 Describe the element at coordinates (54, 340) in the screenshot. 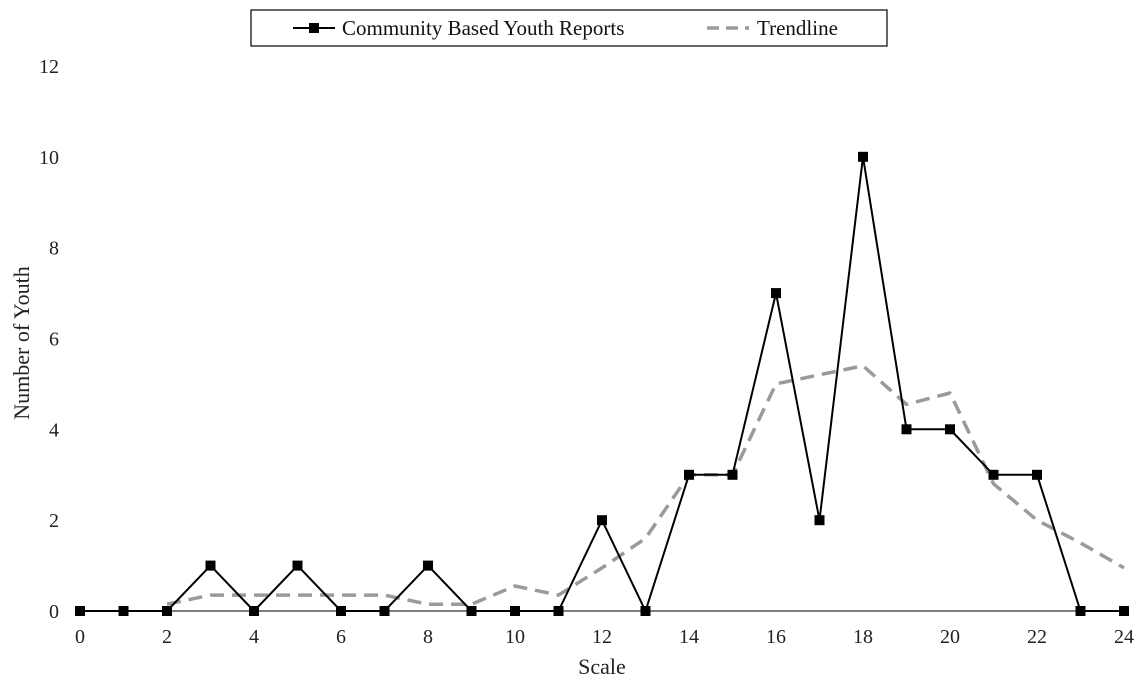

I see `y-tick-label: 6` at that location.